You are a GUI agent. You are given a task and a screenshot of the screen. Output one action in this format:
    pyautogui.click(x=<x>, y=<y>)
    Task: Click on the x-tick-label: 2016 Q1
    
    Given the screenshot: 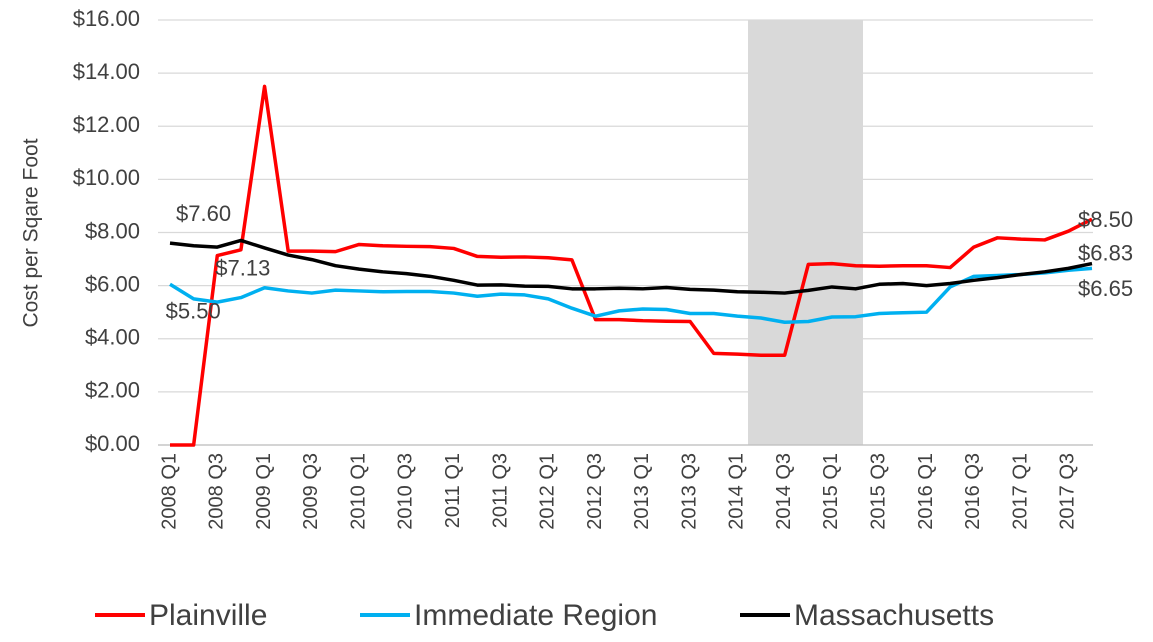 What is the action you would take?
    pyautogui.click(x=926, y=491)
    